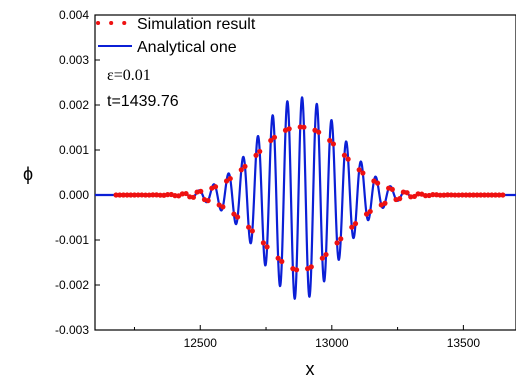 The height and width of the screenshot is (380, 516). I want to click on y-tick-label: 0.000, so click(74, 195).